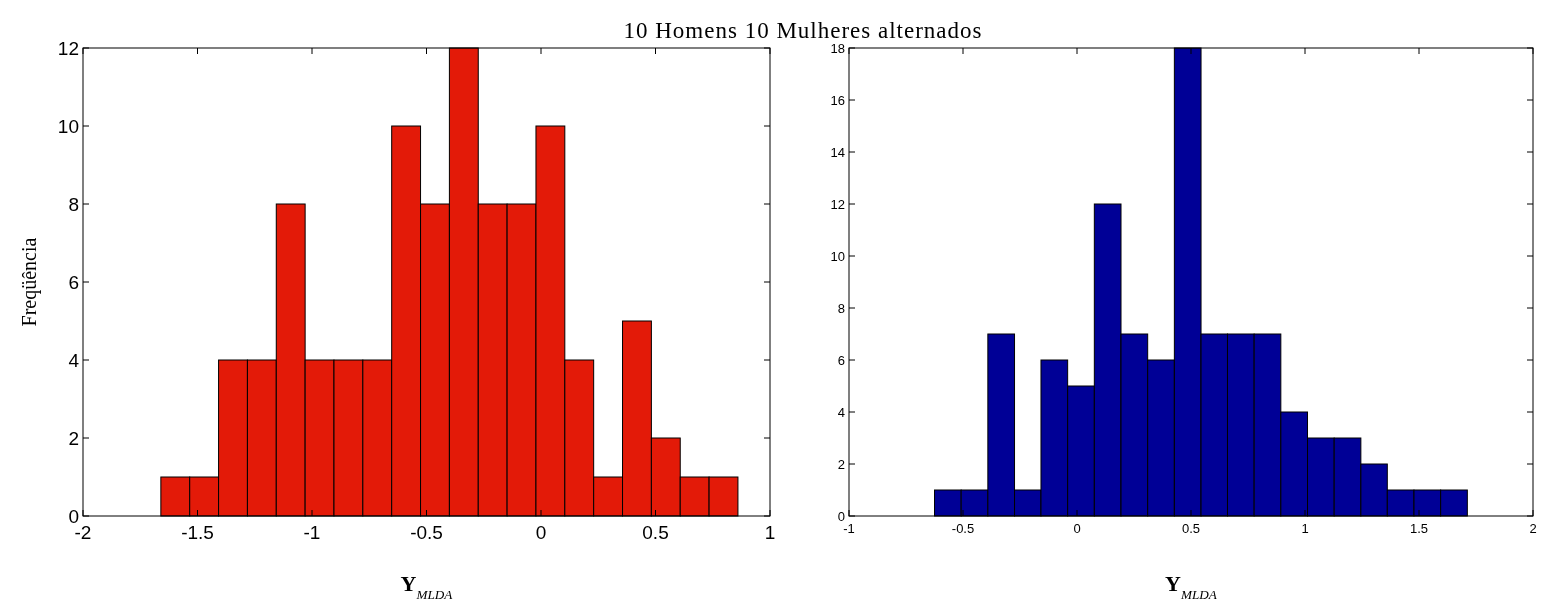 The width and height of the screenshot is (1551, 601). What do you see at coordinates (841, 516) in the screenshot?
I see `y-tick-label: 0` at bounding box center [841, 516].